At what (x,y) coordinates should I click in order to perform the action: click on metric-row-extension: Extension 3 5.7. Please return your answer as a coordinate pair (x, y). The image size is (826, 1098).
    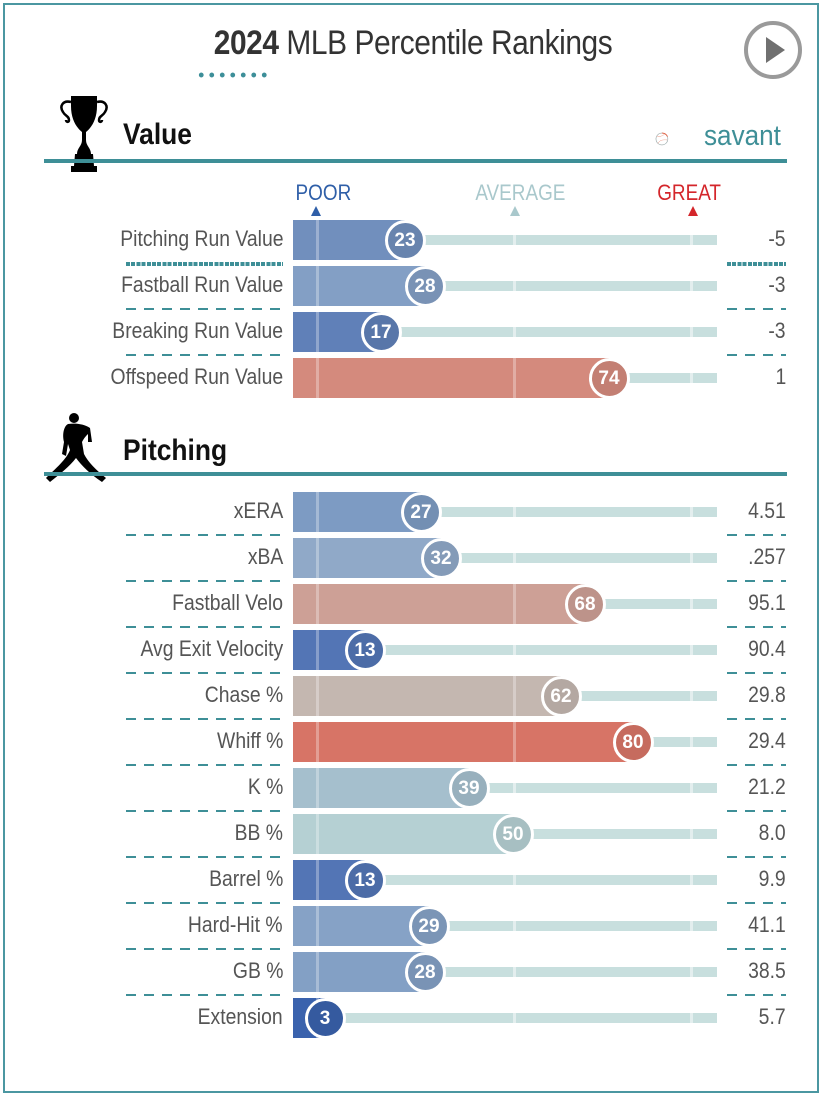
    Looking at the image, I should click on (413, 1018).